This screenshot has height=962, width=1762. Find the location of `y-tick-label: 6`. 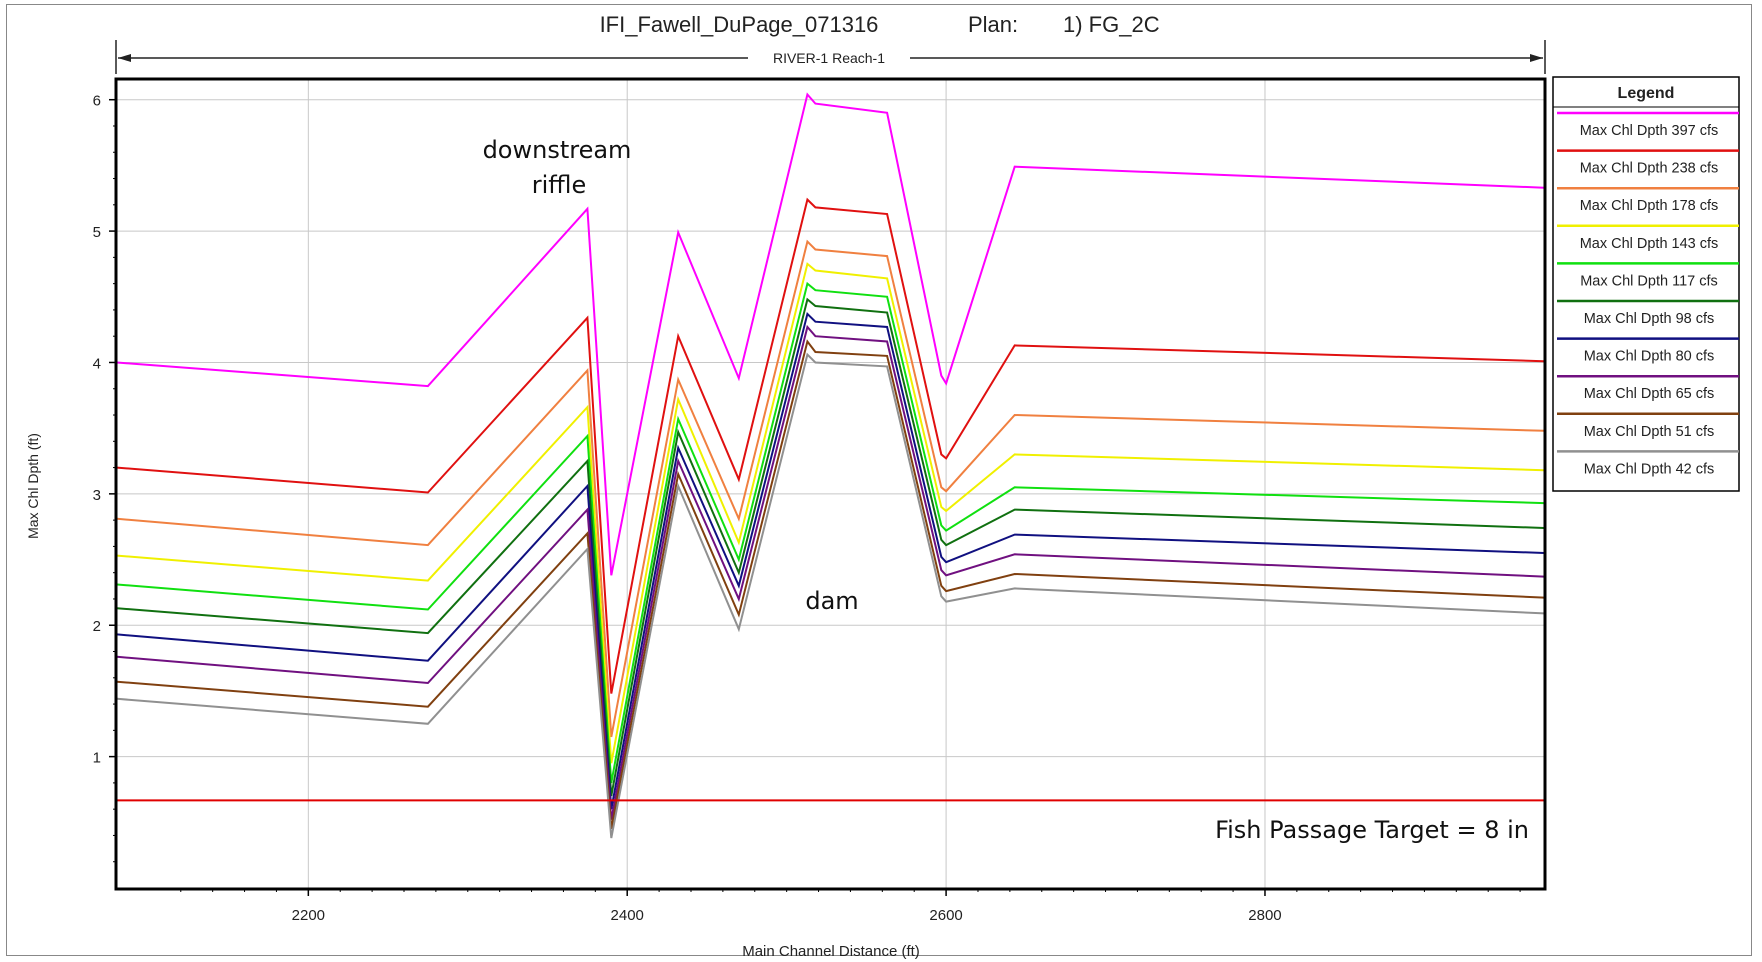

y-tick-label: 6 is located at coordinates (97, 101).